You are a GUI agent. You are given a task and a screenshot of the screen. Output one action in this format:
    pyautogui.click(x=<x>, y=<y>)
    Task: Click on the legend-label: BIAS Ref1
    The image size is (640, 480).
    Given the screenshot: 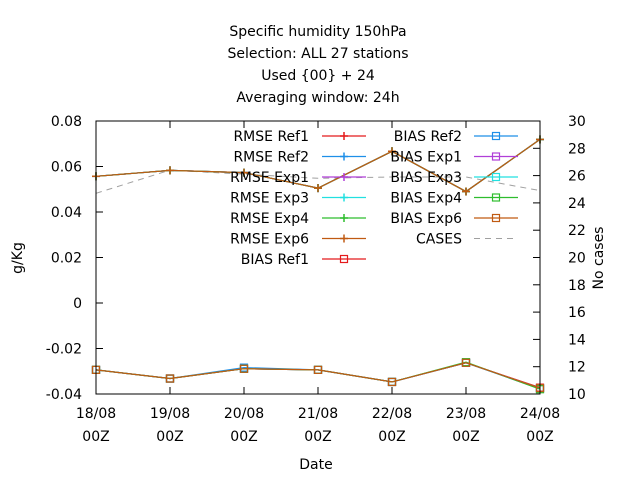 What is the action you would take?
    pyautogui.click(x=275, y=260)
    